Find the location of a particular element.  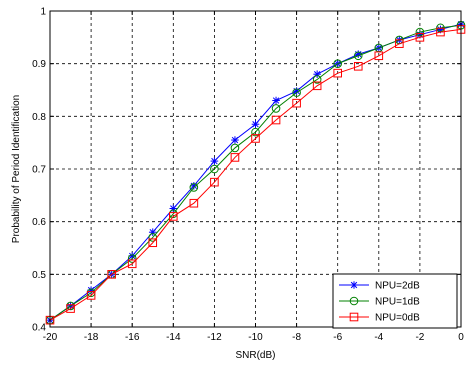

x-tick-label: -4 is located at coordinates (378, 337).